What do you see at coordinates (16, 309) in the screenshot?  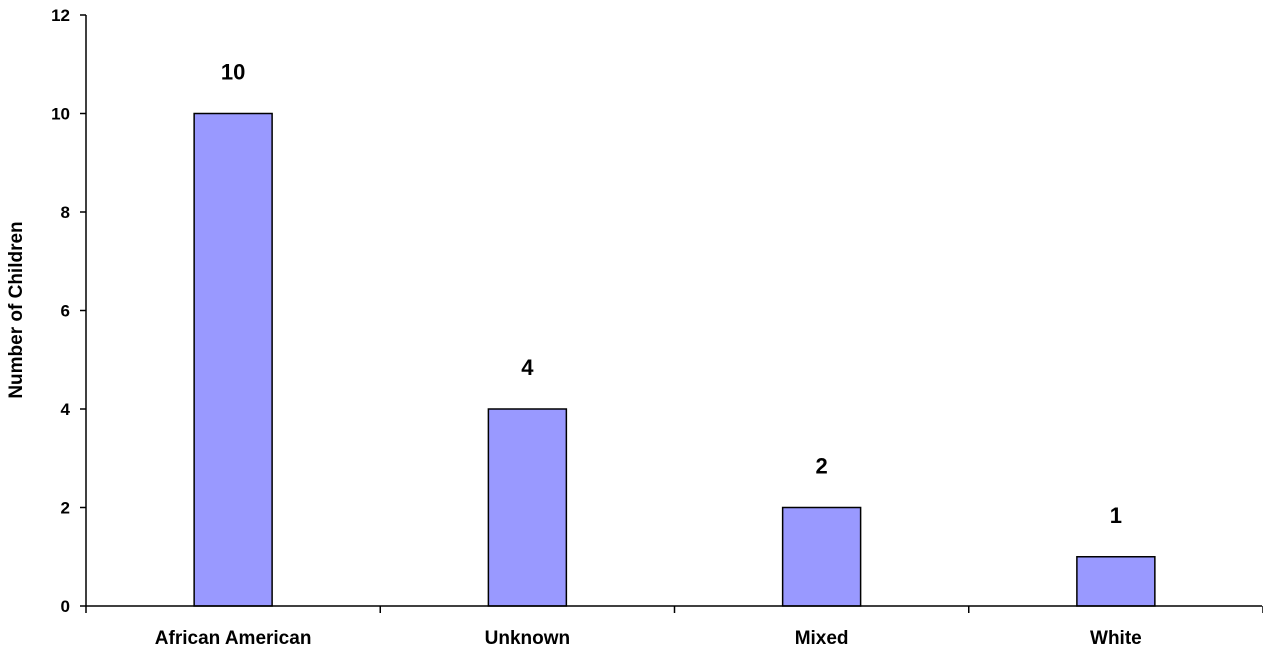 I see `y-axis-title: Number of Children` at bounding box center [16, 309].